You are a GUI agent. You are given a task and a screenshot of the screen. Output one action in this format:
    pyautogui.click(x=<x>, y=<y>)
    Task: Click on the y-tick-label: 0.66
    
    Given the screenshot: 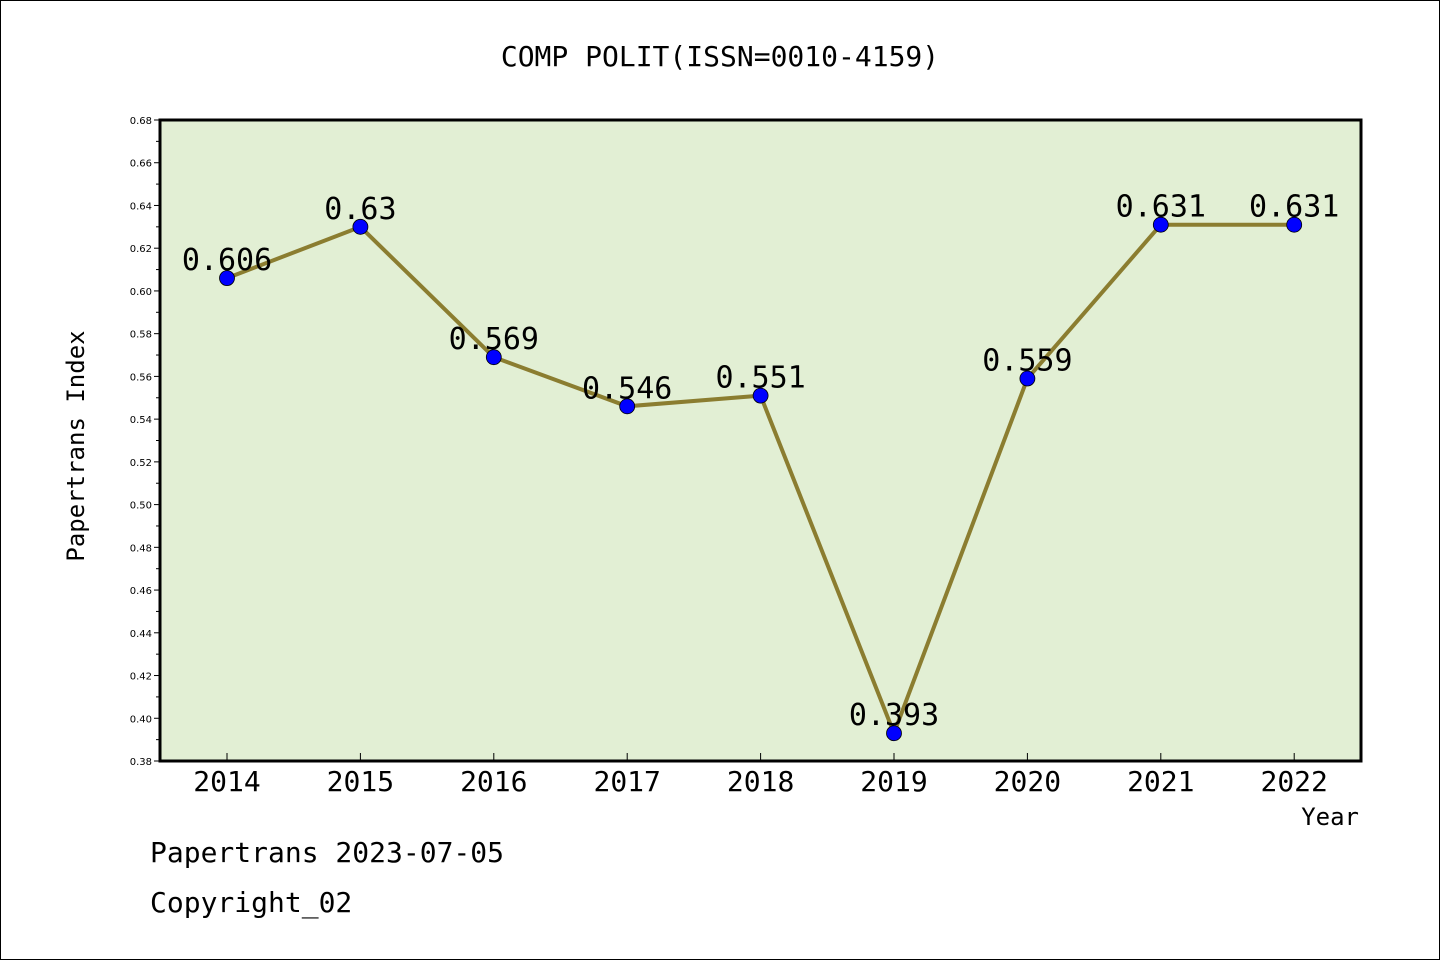 What is the action you would take?
    pyautogui.click(x=141, y=164)
    